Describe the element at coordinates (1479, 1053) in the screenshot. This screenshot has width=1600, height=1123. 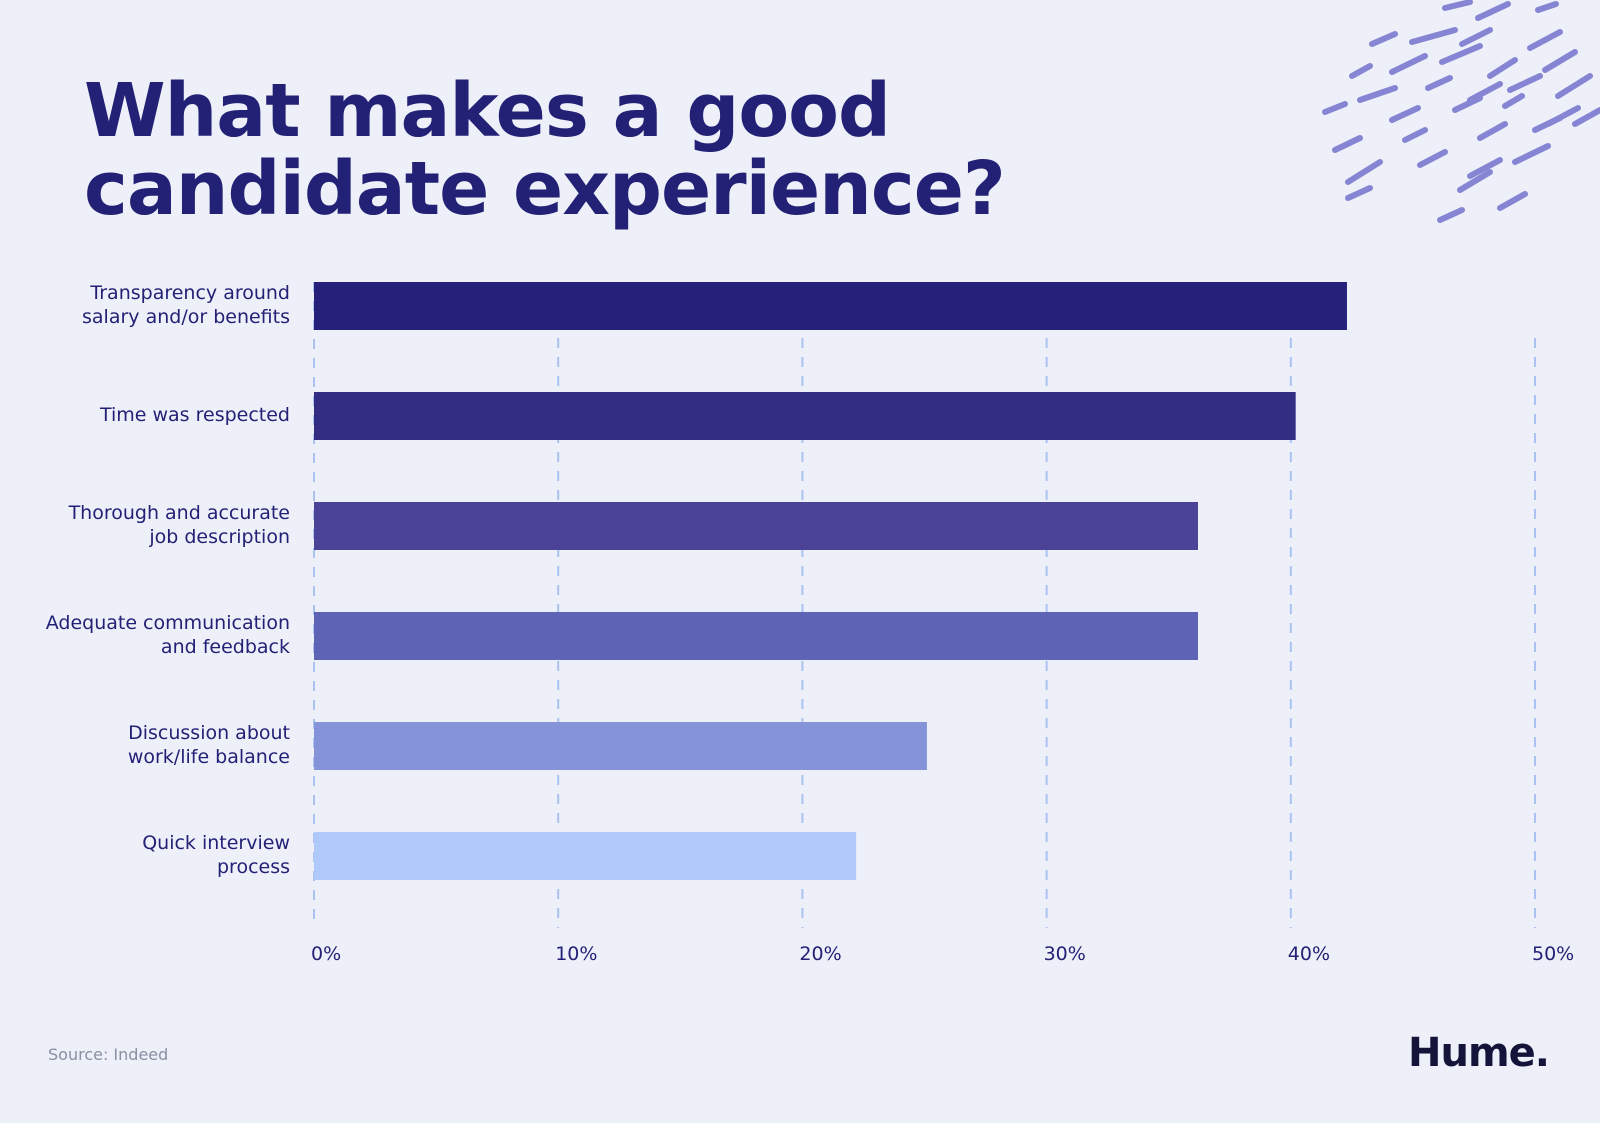
I see `hume-logo: Hume.` at that location.